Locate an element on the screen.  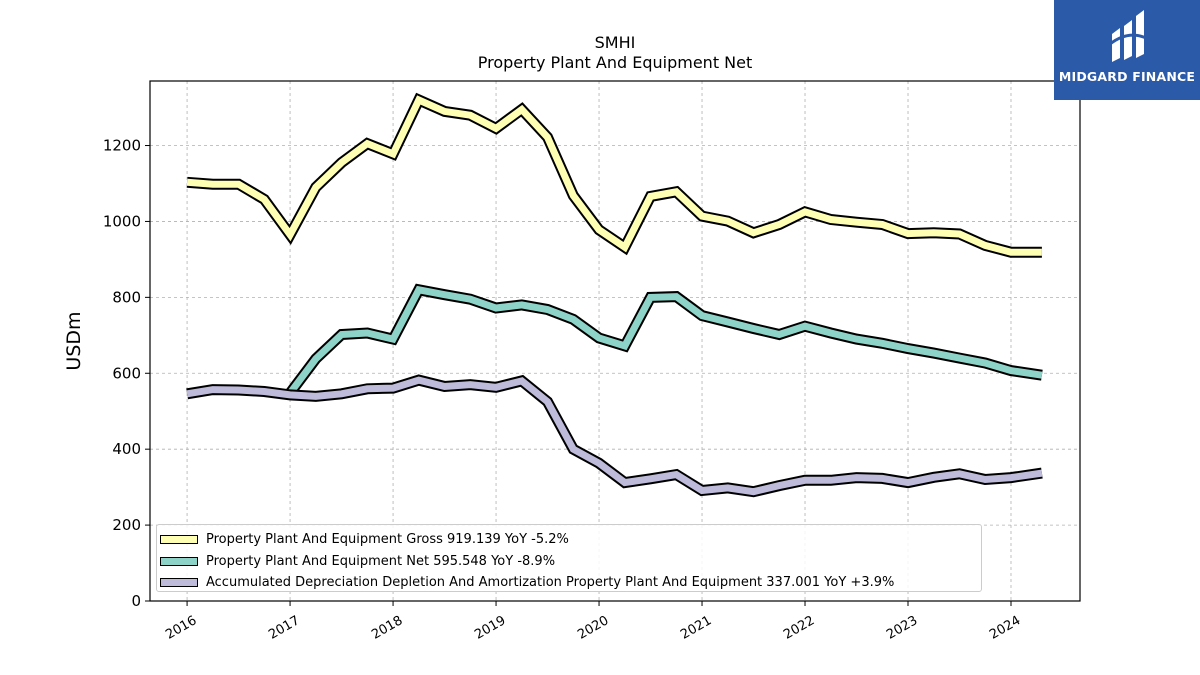
chart-title: SMHI is located at coordinates (615, 42).